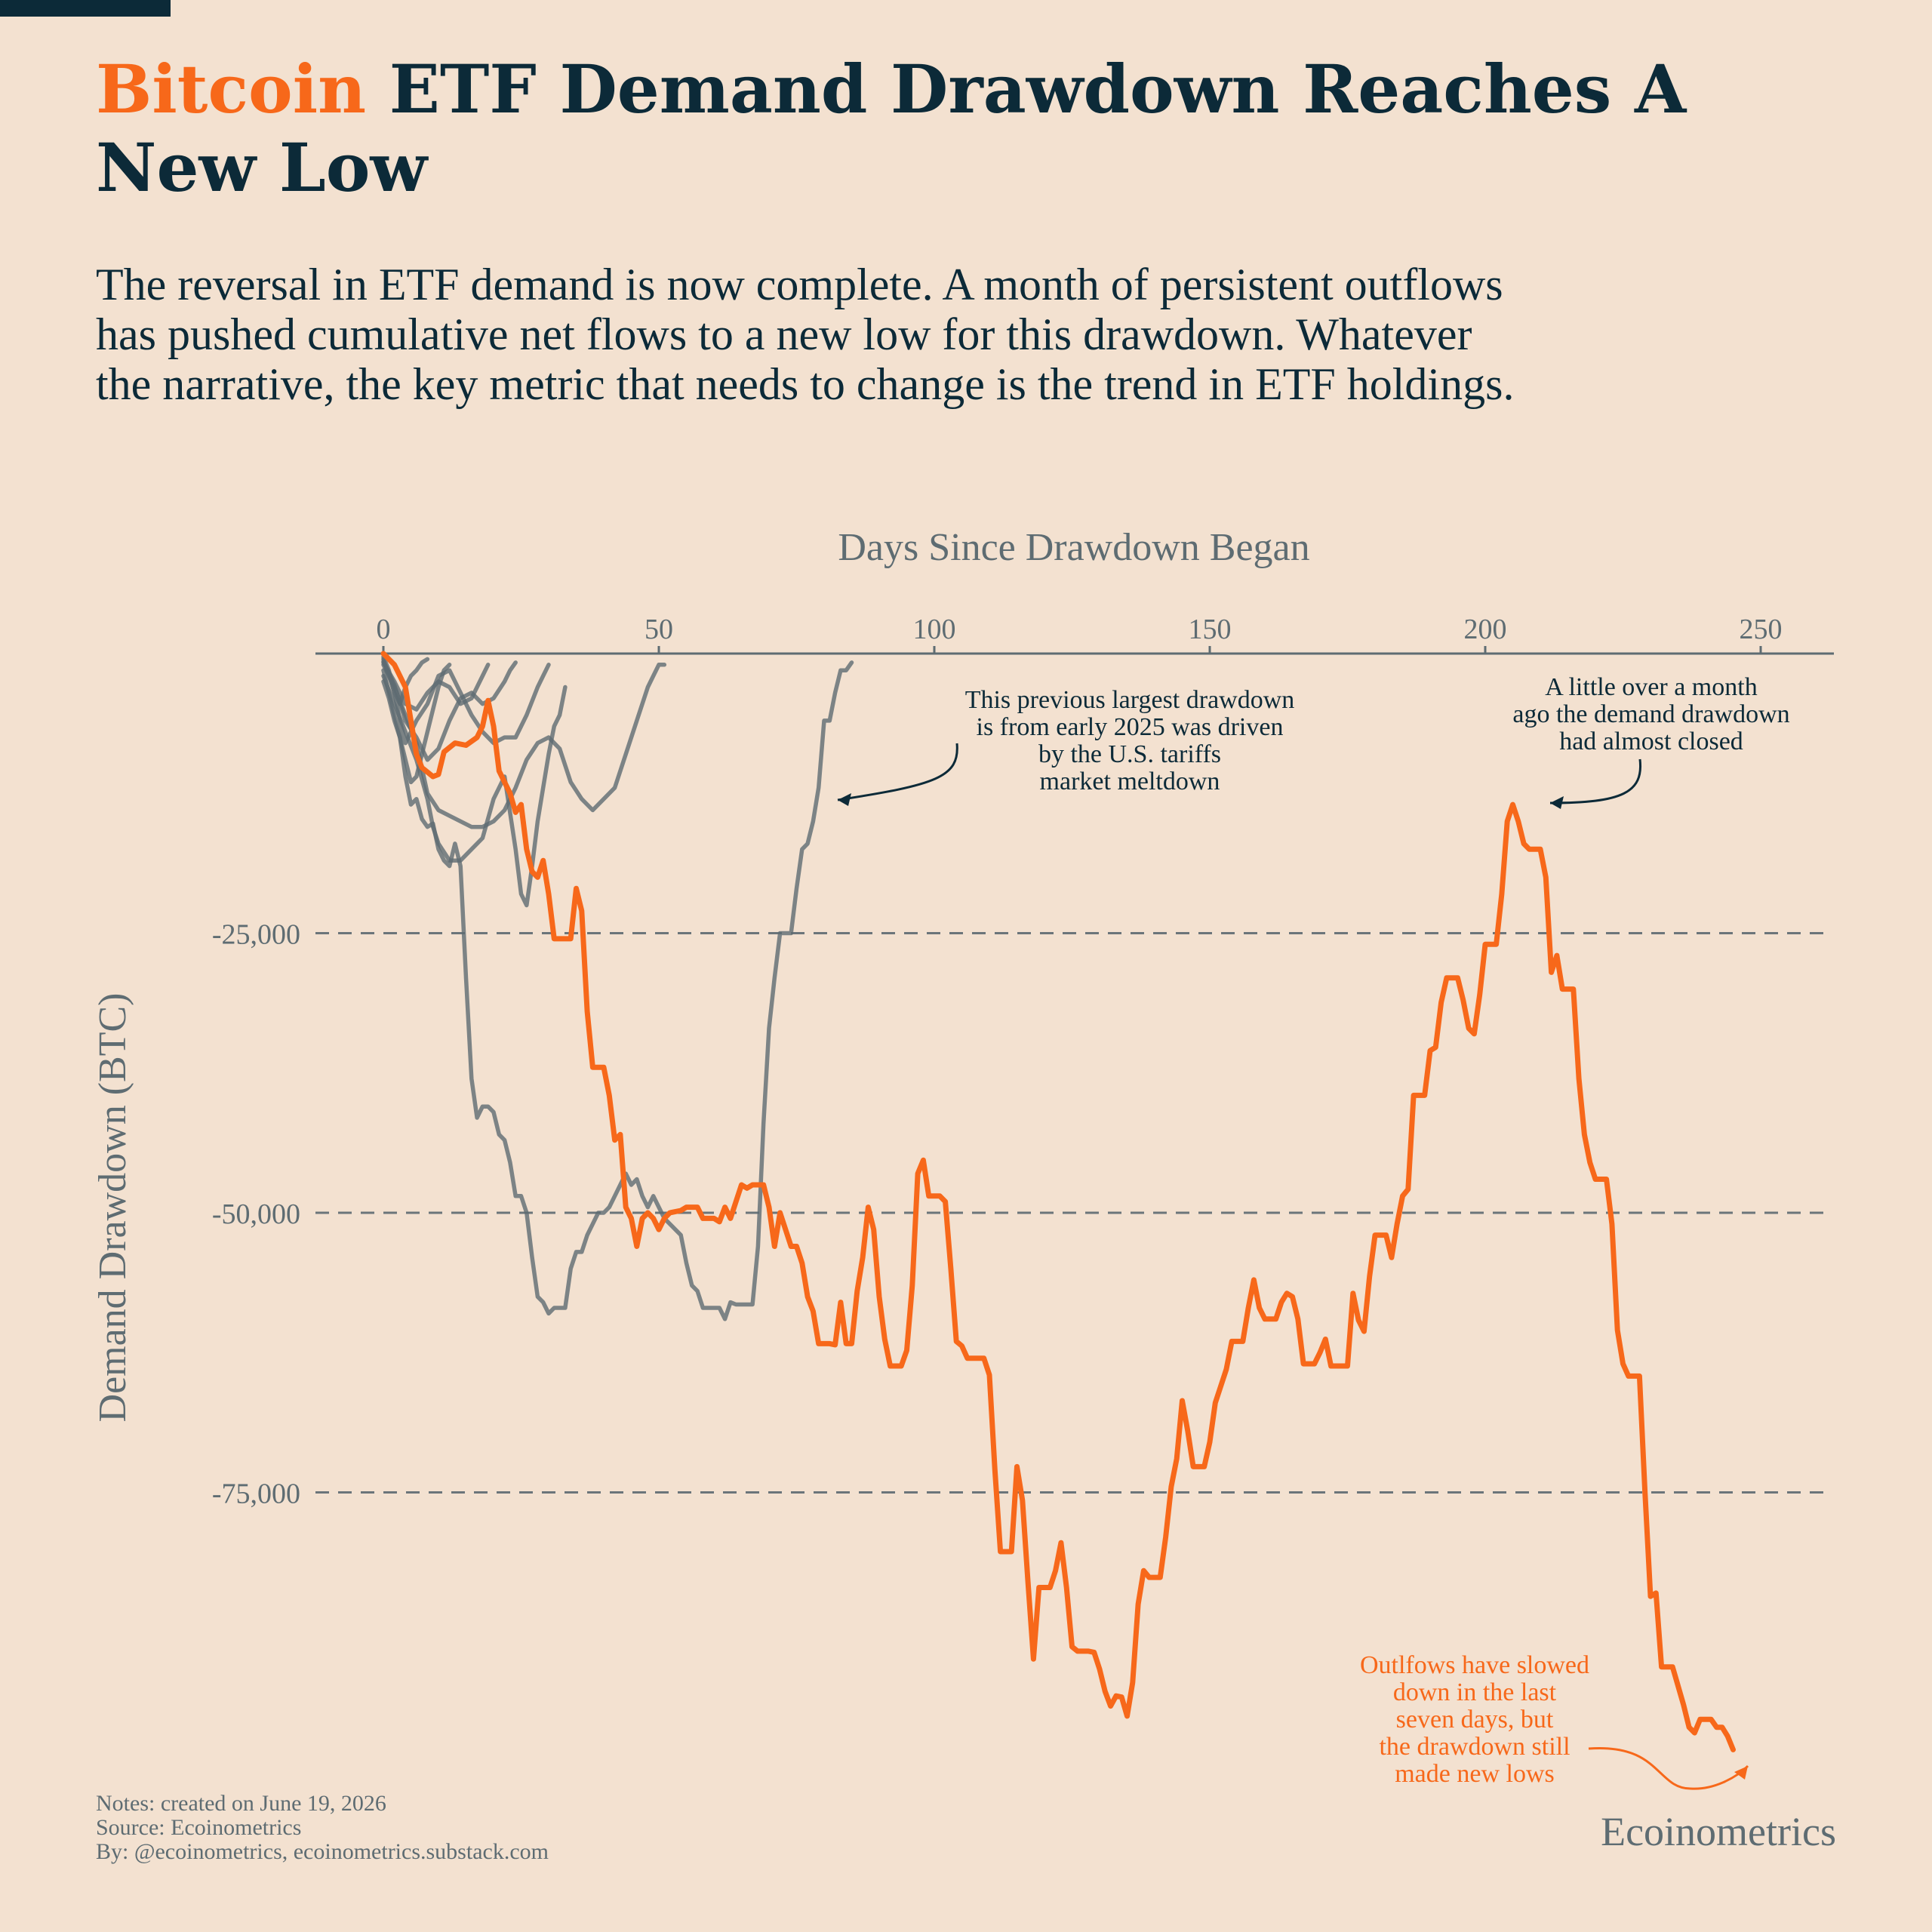 Image resolution: width=1932 pixels, height=1932 pixels. Describe the element at coordinates (256, 1494) in the screenshot. I see `y-tick-label: -75,000` at that location.